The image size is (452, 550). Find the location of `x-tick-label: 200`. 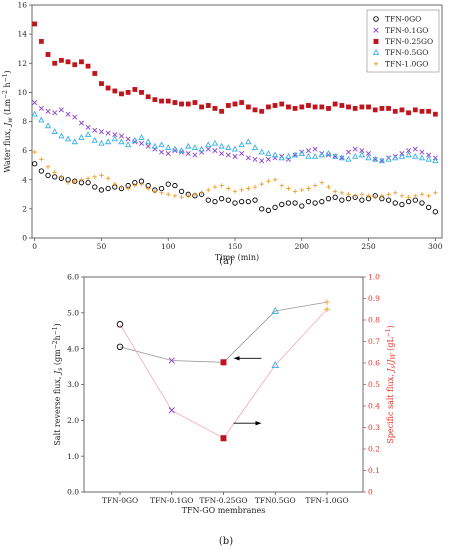

x-tick-label: 200 is located at coordinates (302, 246).